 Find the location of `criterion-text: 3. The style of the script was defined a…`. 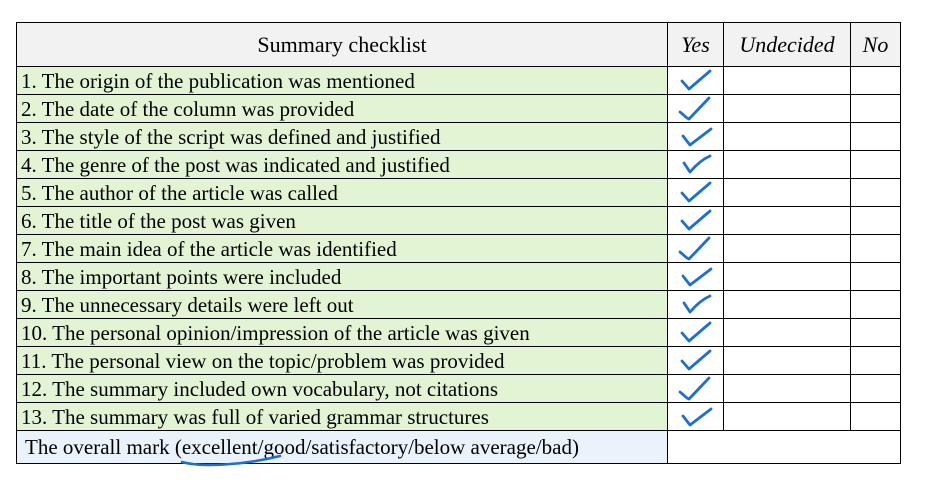

criterion-text: 3. The style of the script was defined a… is located at coordinates (342, 136).